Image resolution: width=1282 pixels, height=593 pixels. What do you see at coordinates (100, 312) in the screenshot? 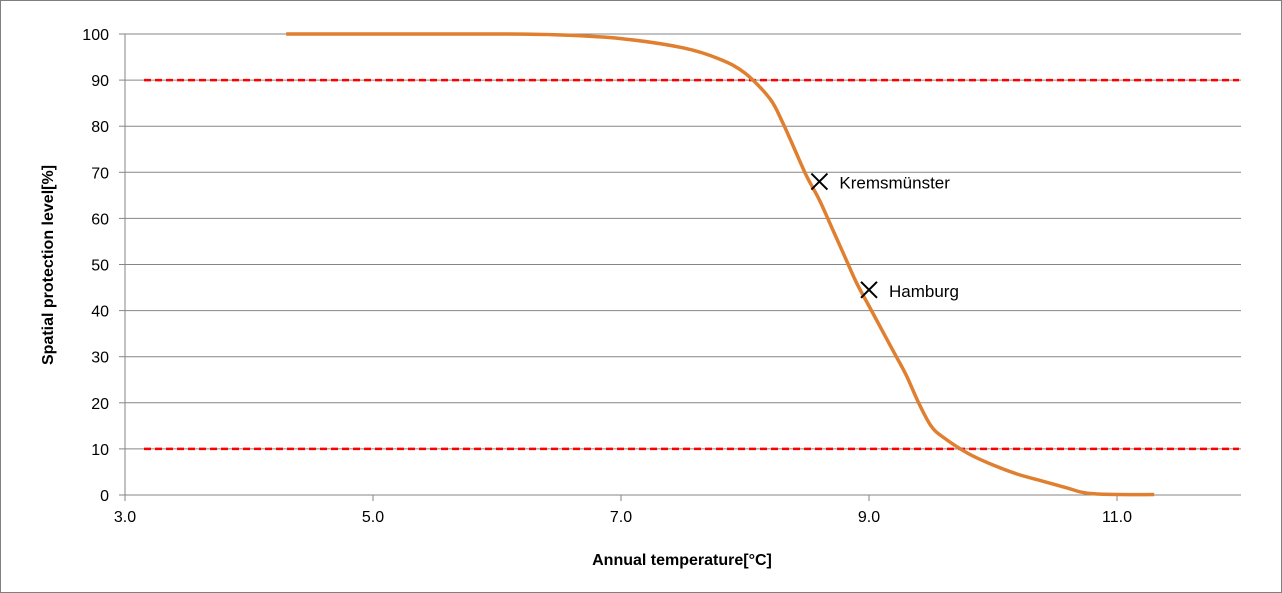
I see `y-tick-label: 40` at bounding box center [100, 312].